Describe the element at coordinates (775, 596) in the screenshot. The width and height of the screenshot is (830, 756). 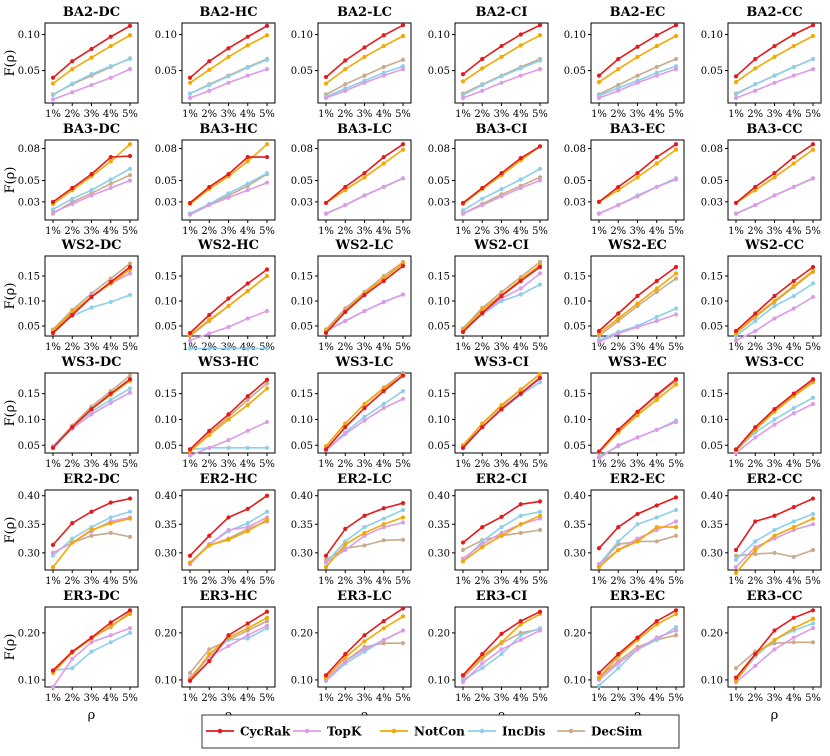
I see `panel-title: ER3-CC` at that location.